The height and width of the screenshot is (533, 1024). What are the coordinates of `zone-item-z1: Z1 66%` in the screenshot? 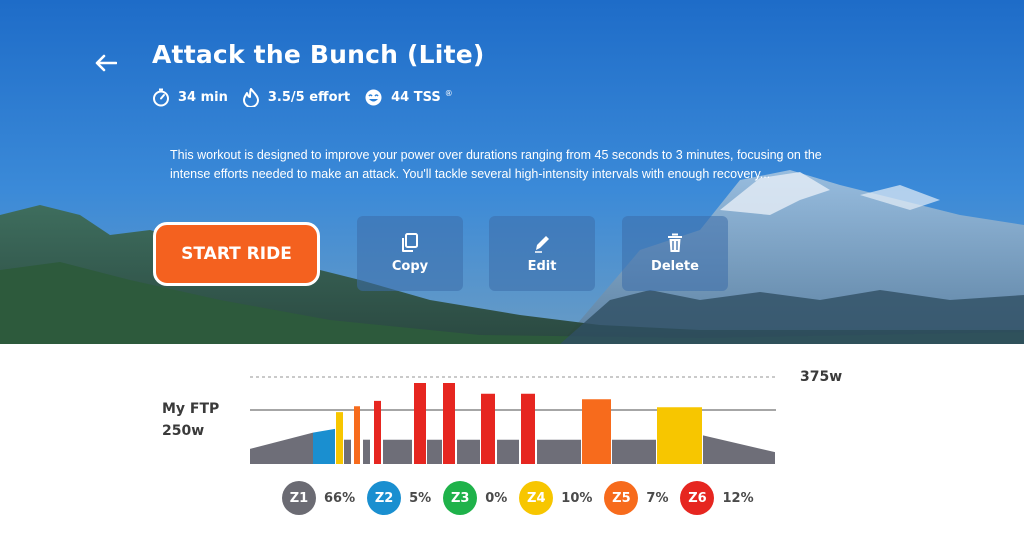 It's located at (318, 498).